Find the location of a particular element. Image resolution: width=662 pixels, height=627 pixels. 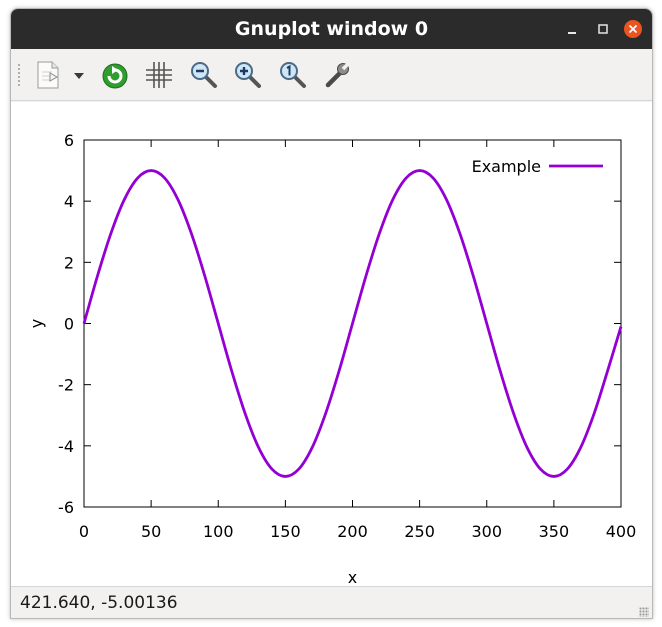

x-tick-label: 400 is located at coordinates (621, 531).